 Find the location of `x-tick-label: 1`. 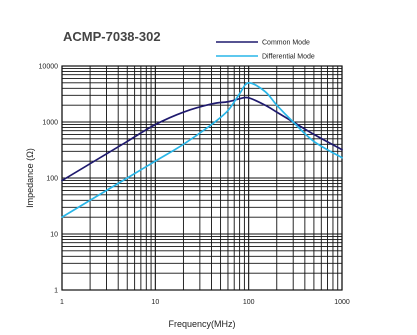

x-tick-label: 1 is located at coordinates (62, 302).